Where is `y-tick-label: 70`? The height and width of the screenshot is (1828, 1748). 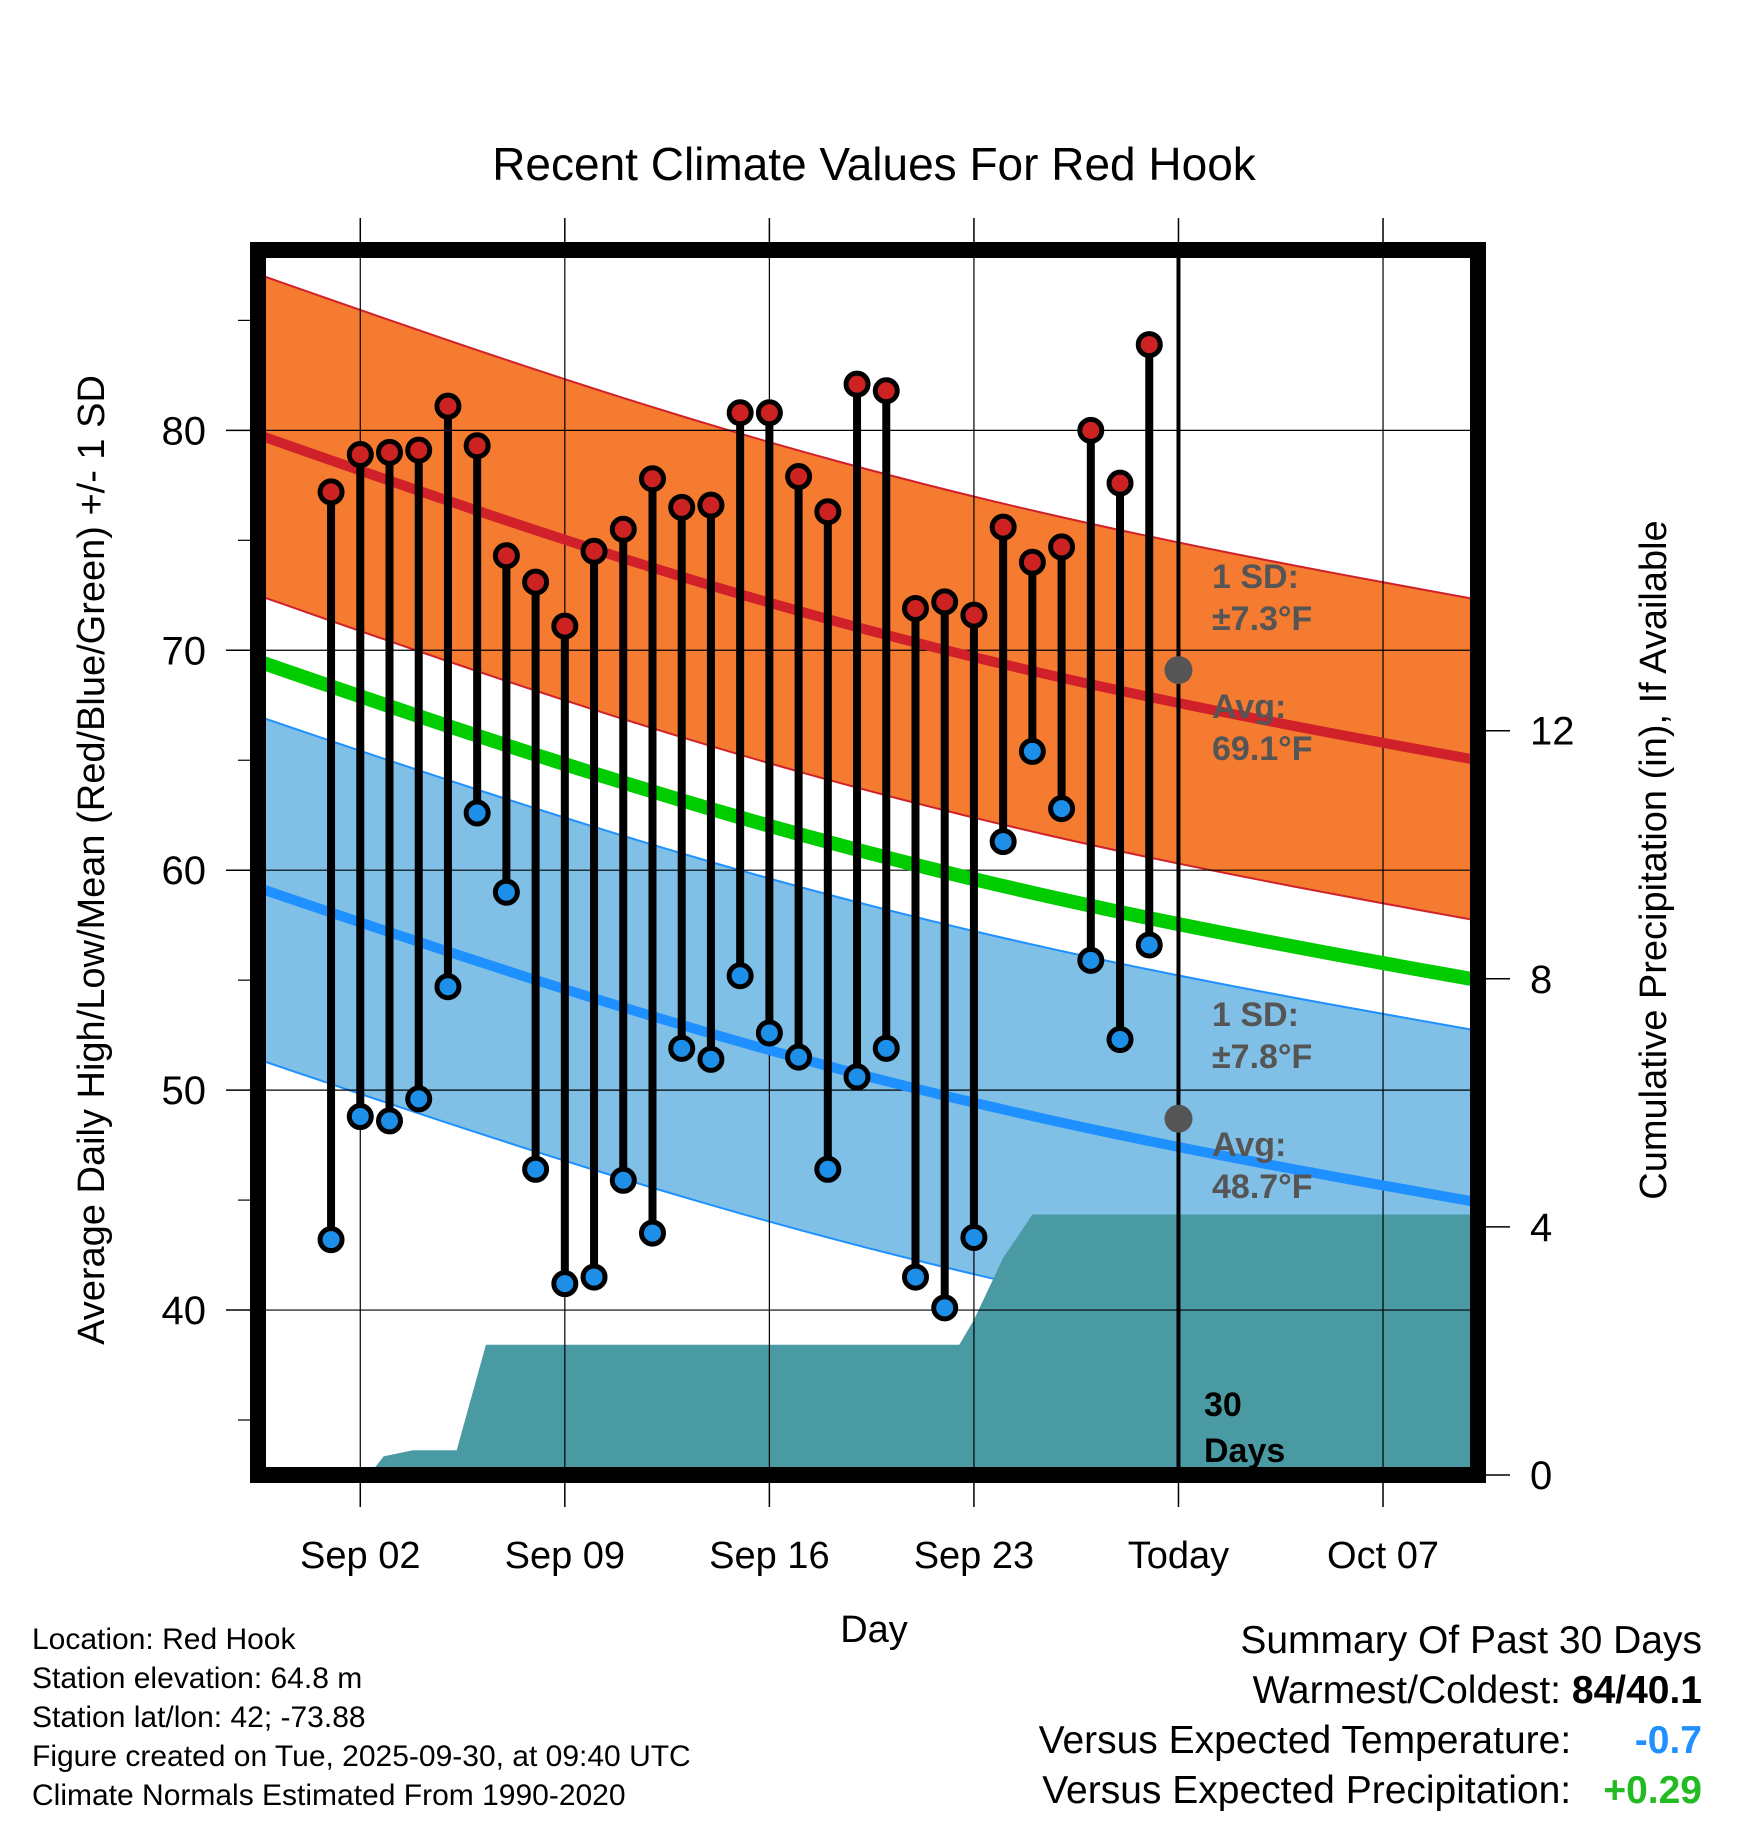 y-tick-label: 70 is located at coordinates (184, 651).